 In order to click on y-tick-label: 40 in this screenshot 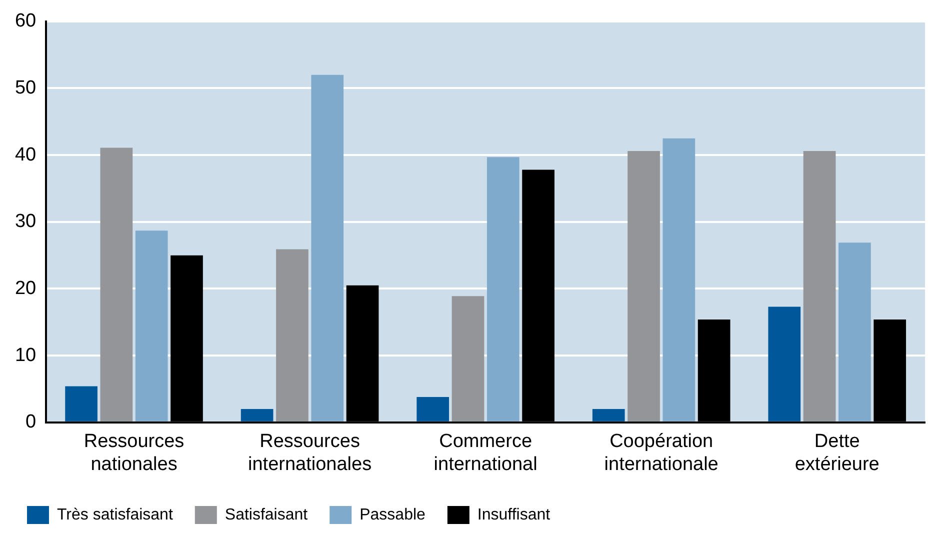, I will do `click(25, 155)`.